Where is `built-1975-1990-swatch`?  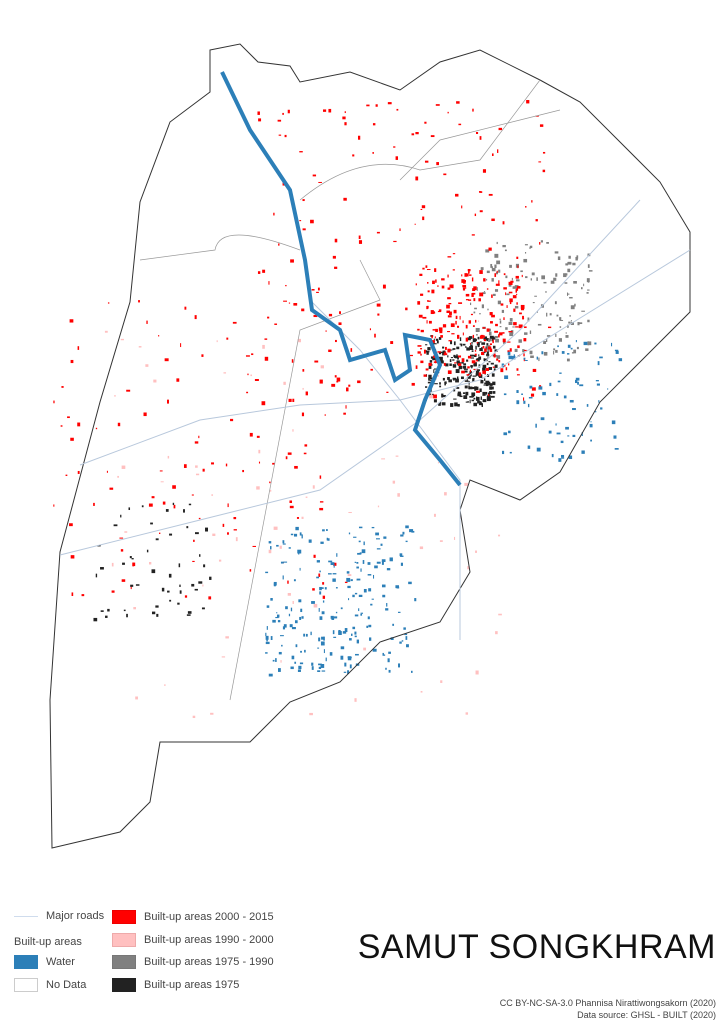 built-1975-1990-swatch is located at coordinates (124, 962).